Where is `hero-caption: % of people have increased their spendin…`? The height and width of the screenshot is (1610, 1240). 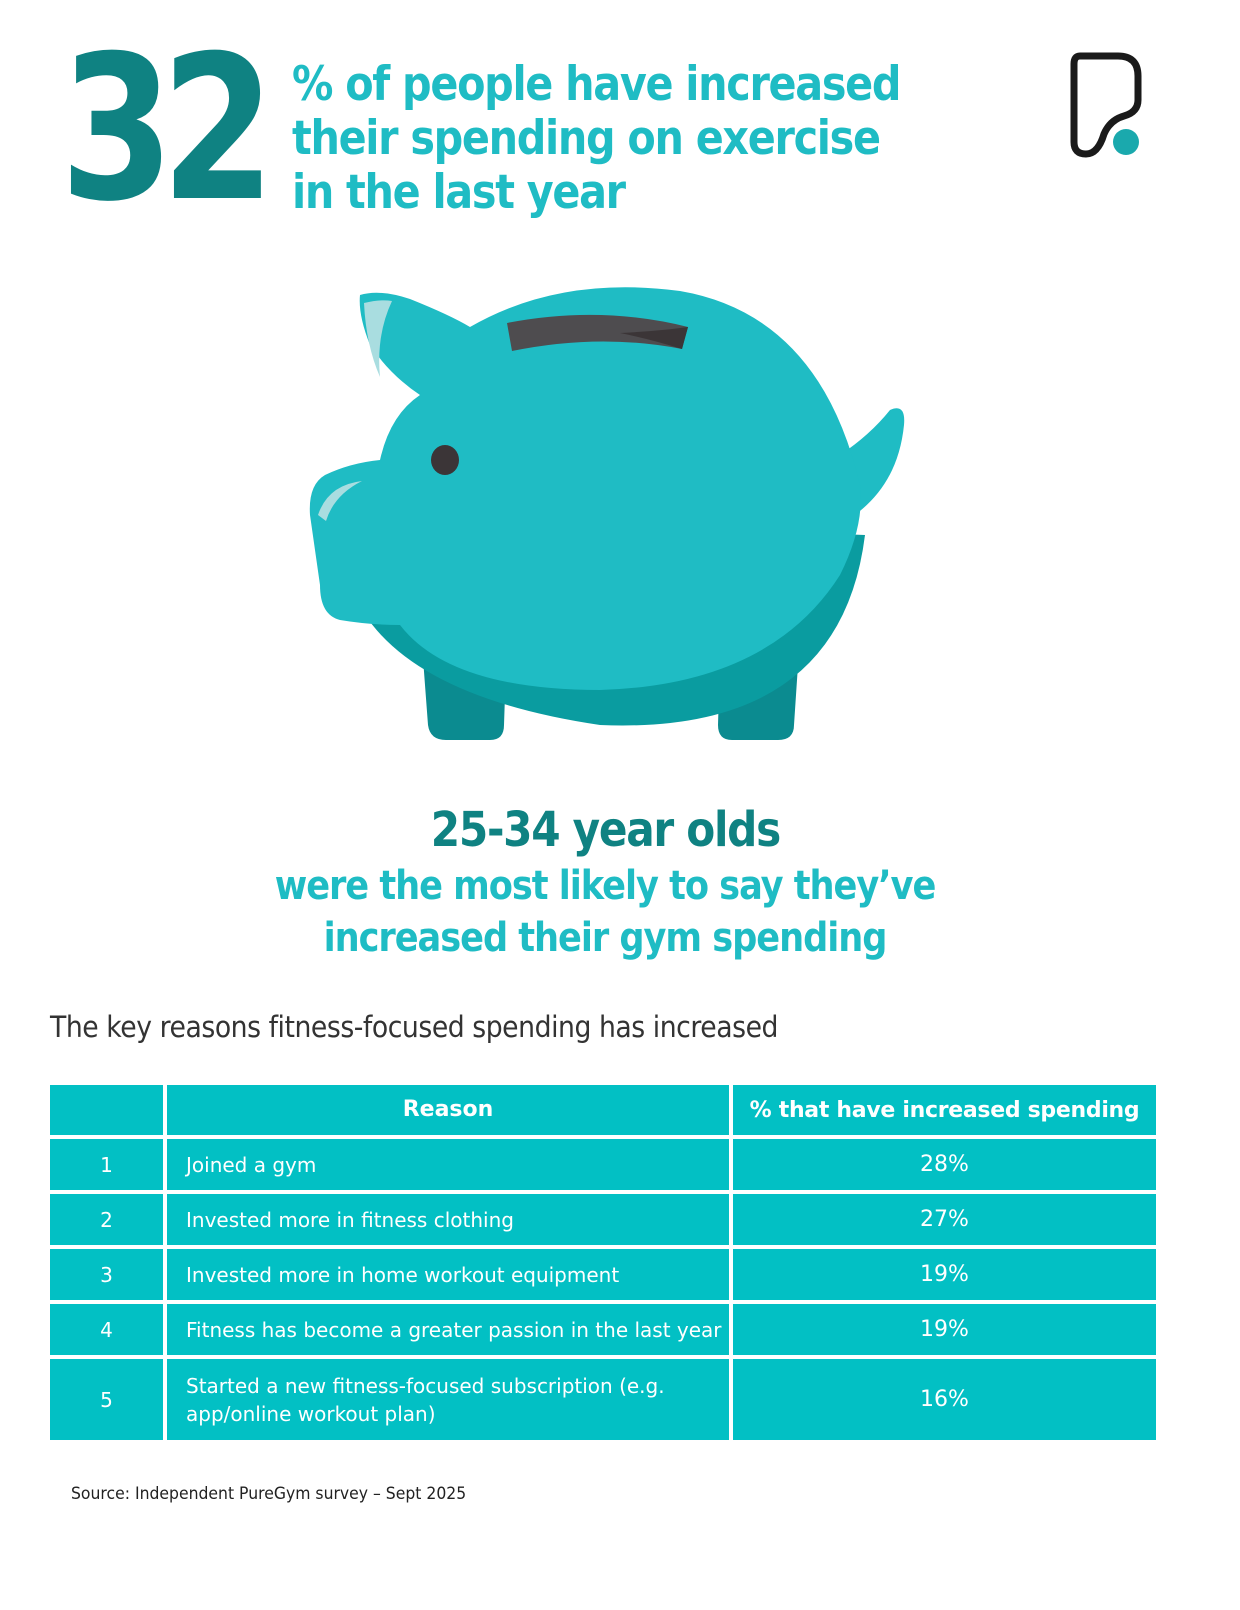 hero-caption: % of people have increased their spendin… is located at coordinates (596, 138).